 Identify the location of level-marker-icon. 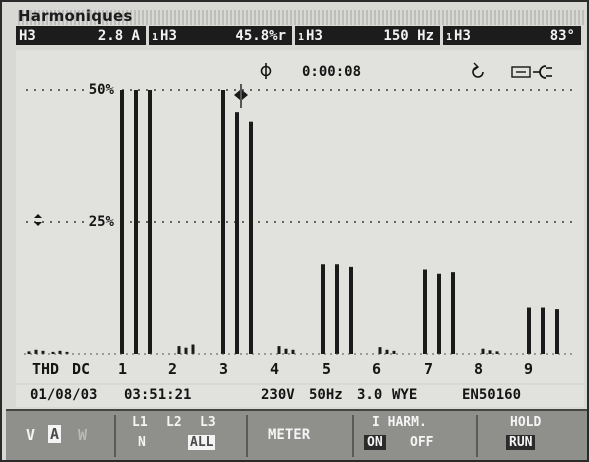
(38, 220).